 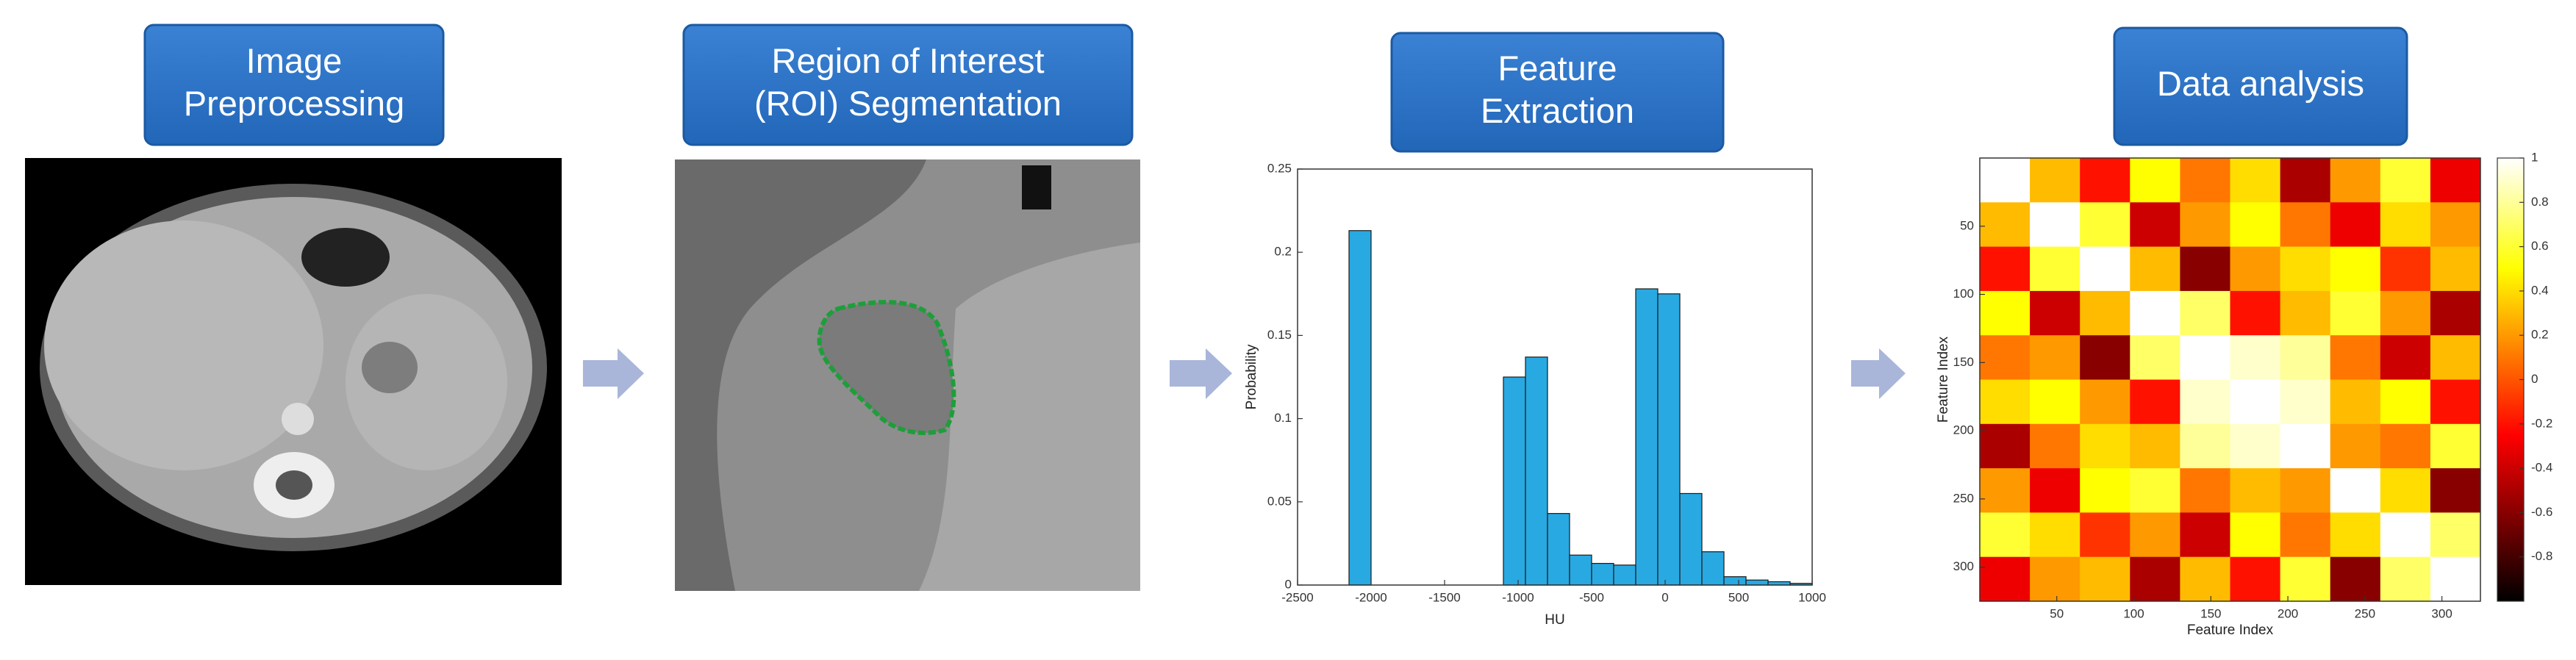 I want to click on colorbar-tick-label: -0.6, so click(x=2541, y=512).